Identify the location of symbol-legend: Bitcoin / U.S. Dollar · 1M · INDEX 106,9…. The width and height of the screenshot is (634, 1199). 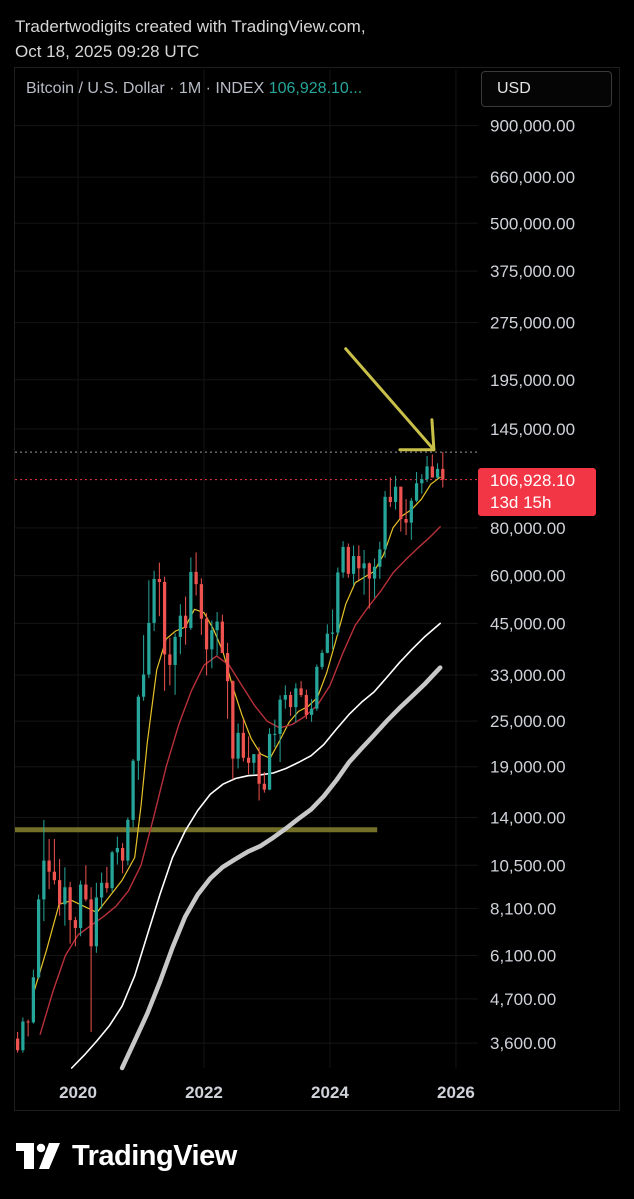
(194, 89).